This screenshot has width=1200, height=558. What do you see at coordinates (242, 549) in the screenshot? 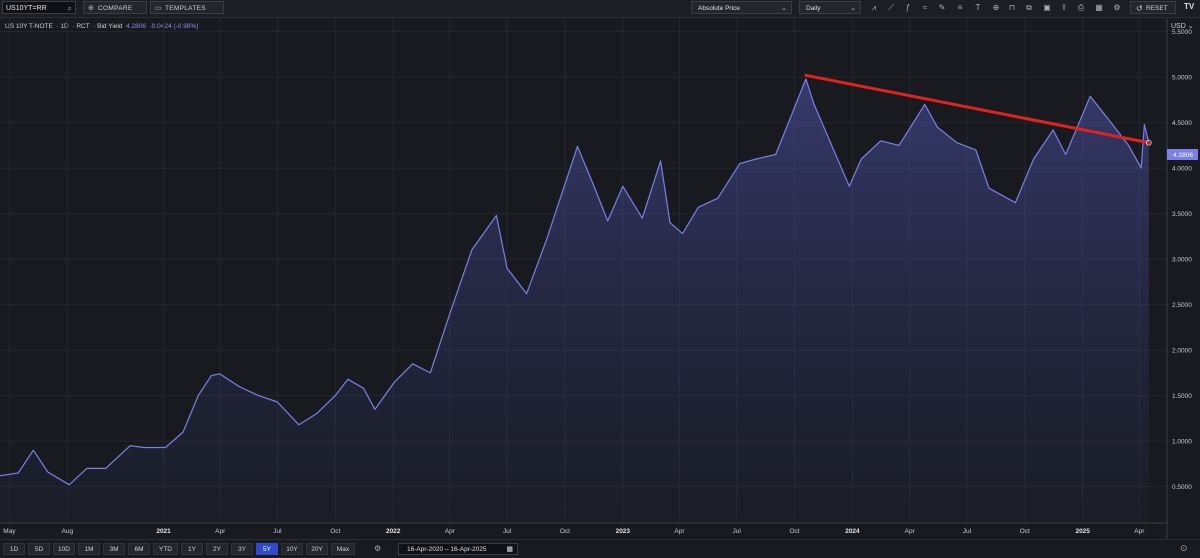
I see `period-button-3y: 3Y` at bounding box center [242, 549].